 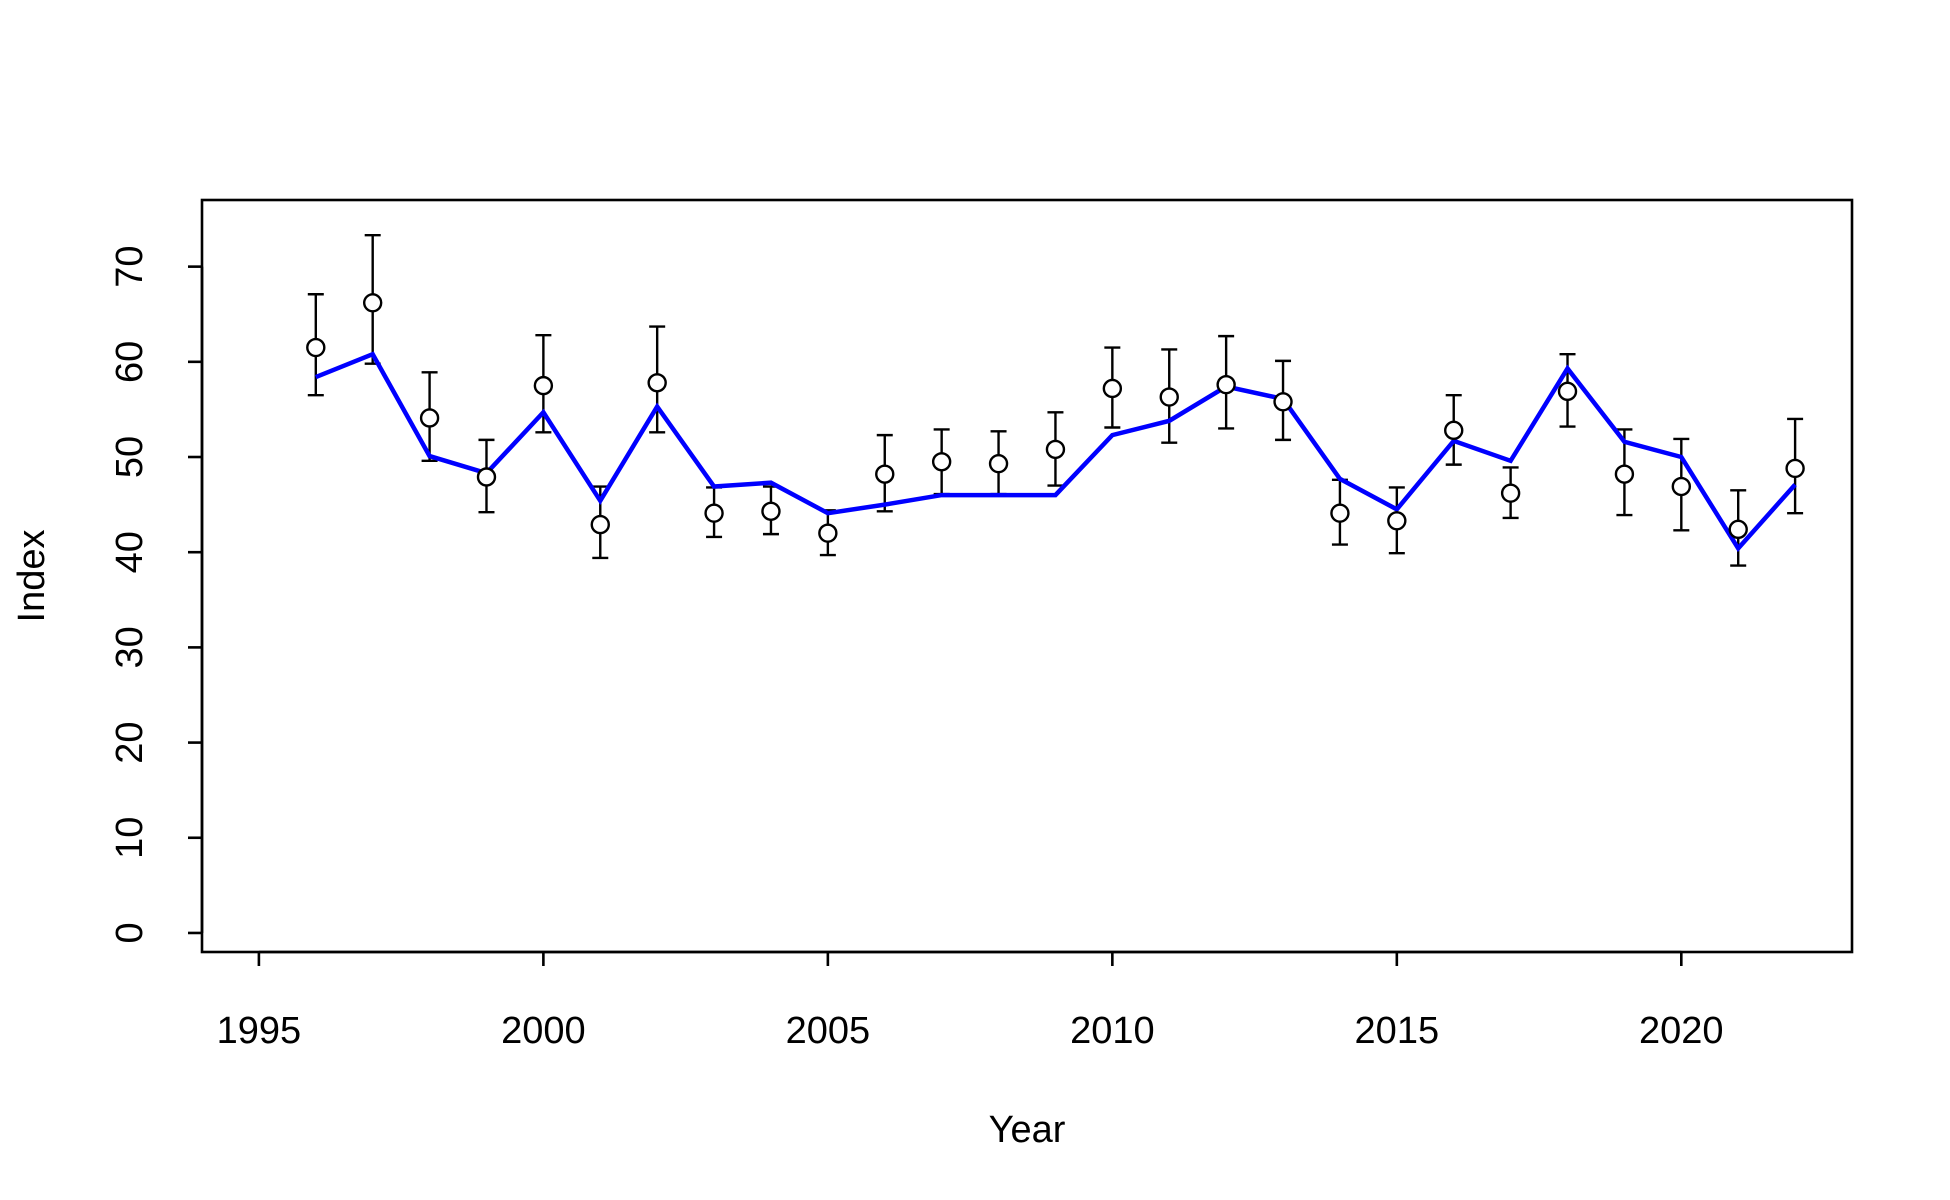 What do you see at coordinates (130, 552) in the screenshot?
I see `y-tick-label: 40` at bounding box center [130, 552].